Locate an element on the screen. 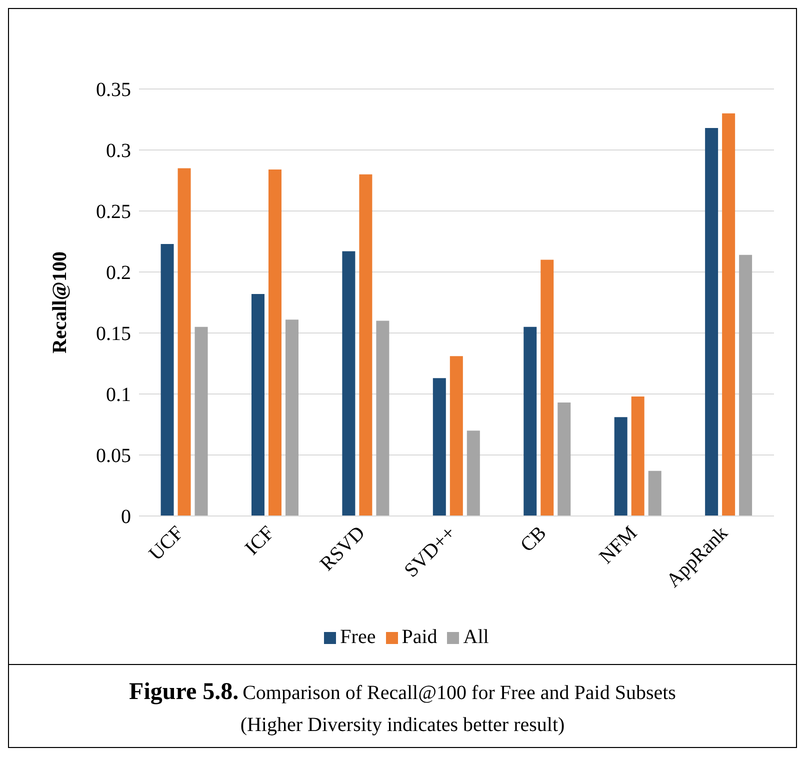  y-tick-label: 0.1 is located at coordinates (118, 395).